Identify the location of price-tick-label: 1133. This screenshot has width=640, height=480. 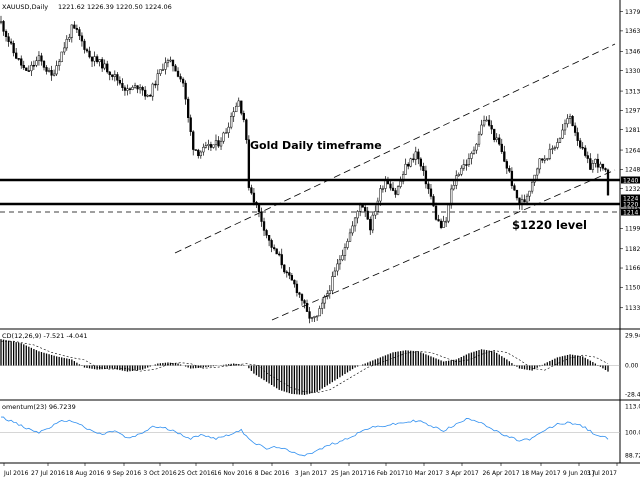
(632, 308).